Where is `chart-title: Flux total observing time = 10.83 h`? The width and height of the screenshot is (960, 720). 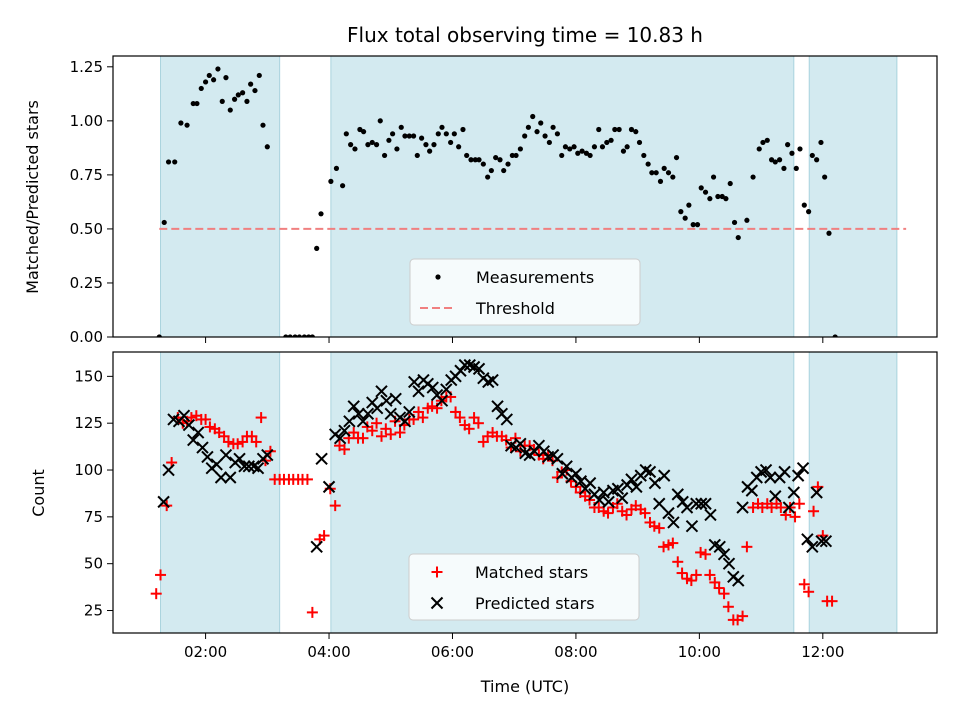 chart-title: Flux total observing time = 10.83 h is located at coordinates (525, 35).